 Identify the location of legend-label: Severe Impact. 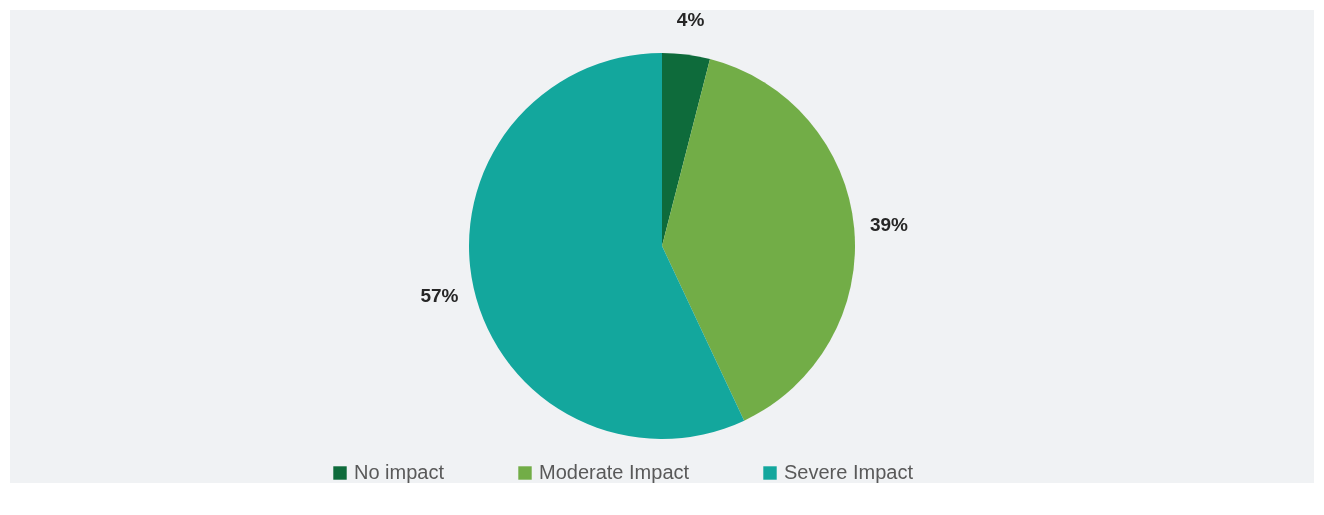
(849, 472).